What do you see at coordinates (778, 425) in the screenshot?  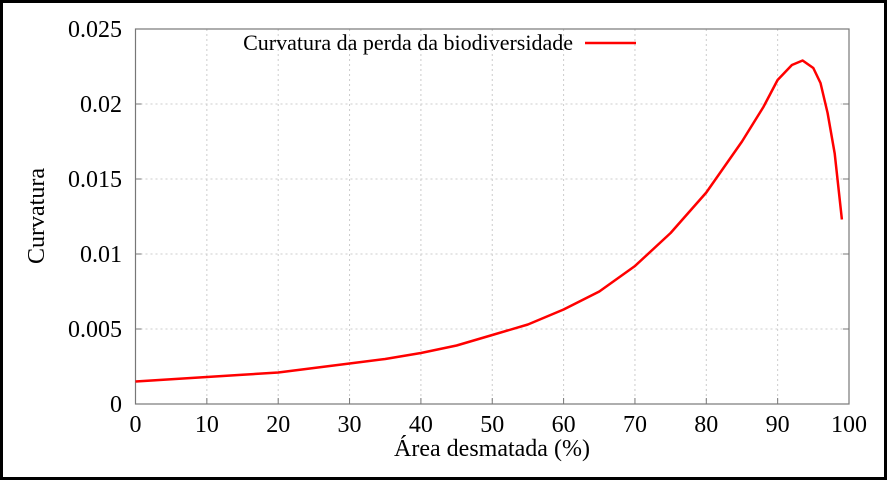 I see `x-tick-label: 90` at bounding box center [778, 425].